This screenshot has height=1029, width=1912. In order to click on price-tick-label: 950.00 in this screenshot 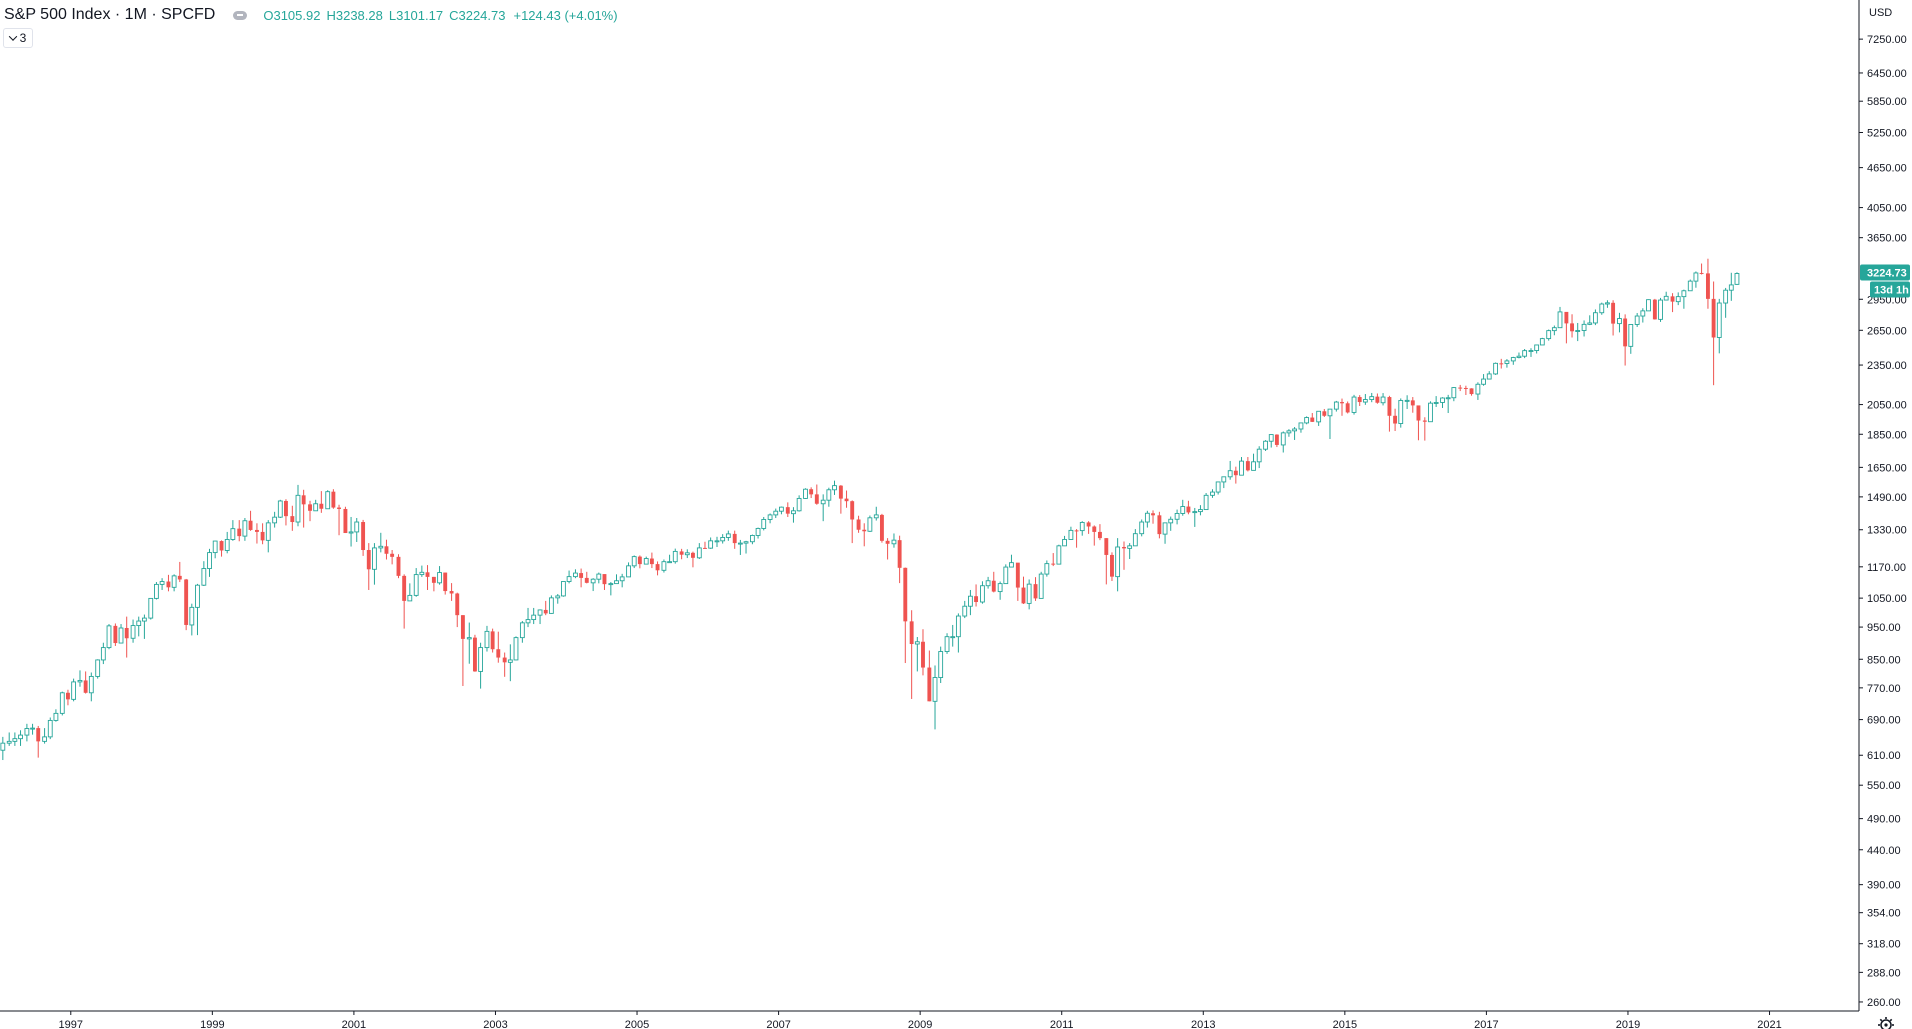, I will do `click(1884, 628)`.